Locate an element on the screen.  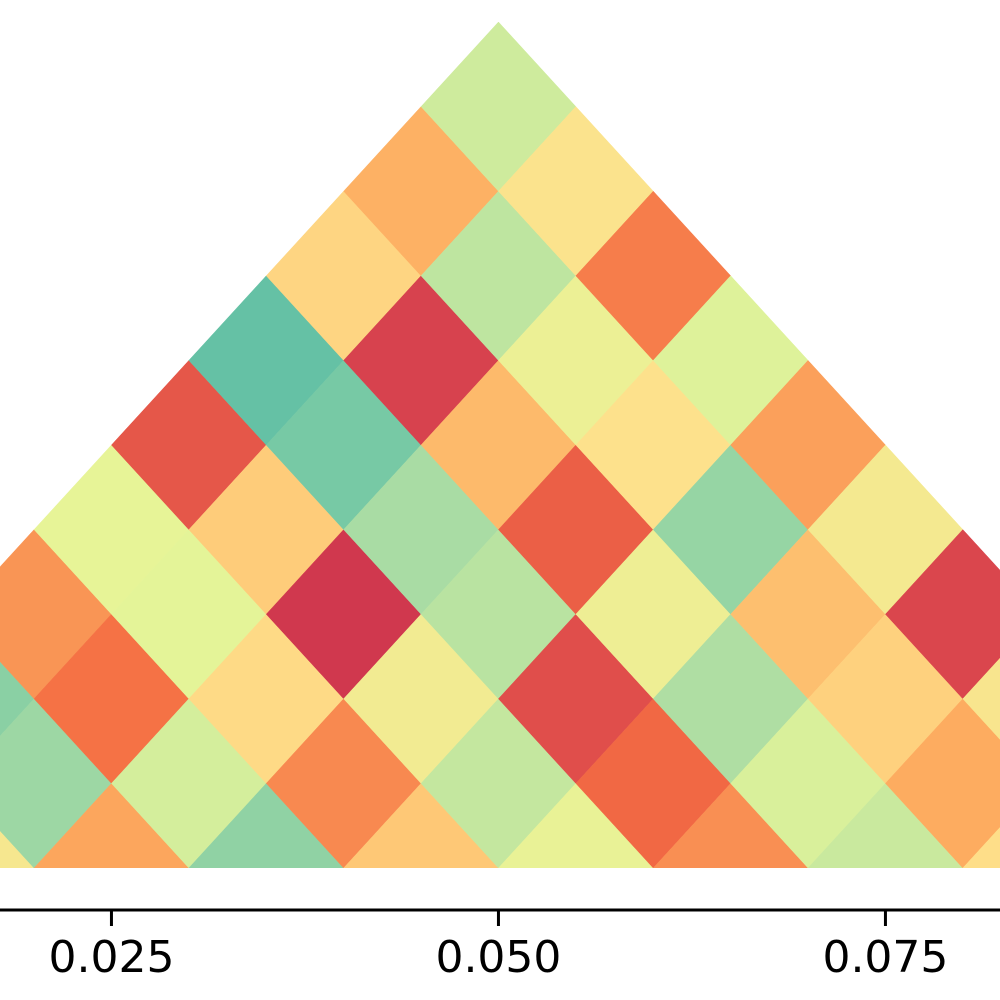
x-tick-label: 0.050 is located at coordinates (498, 957).